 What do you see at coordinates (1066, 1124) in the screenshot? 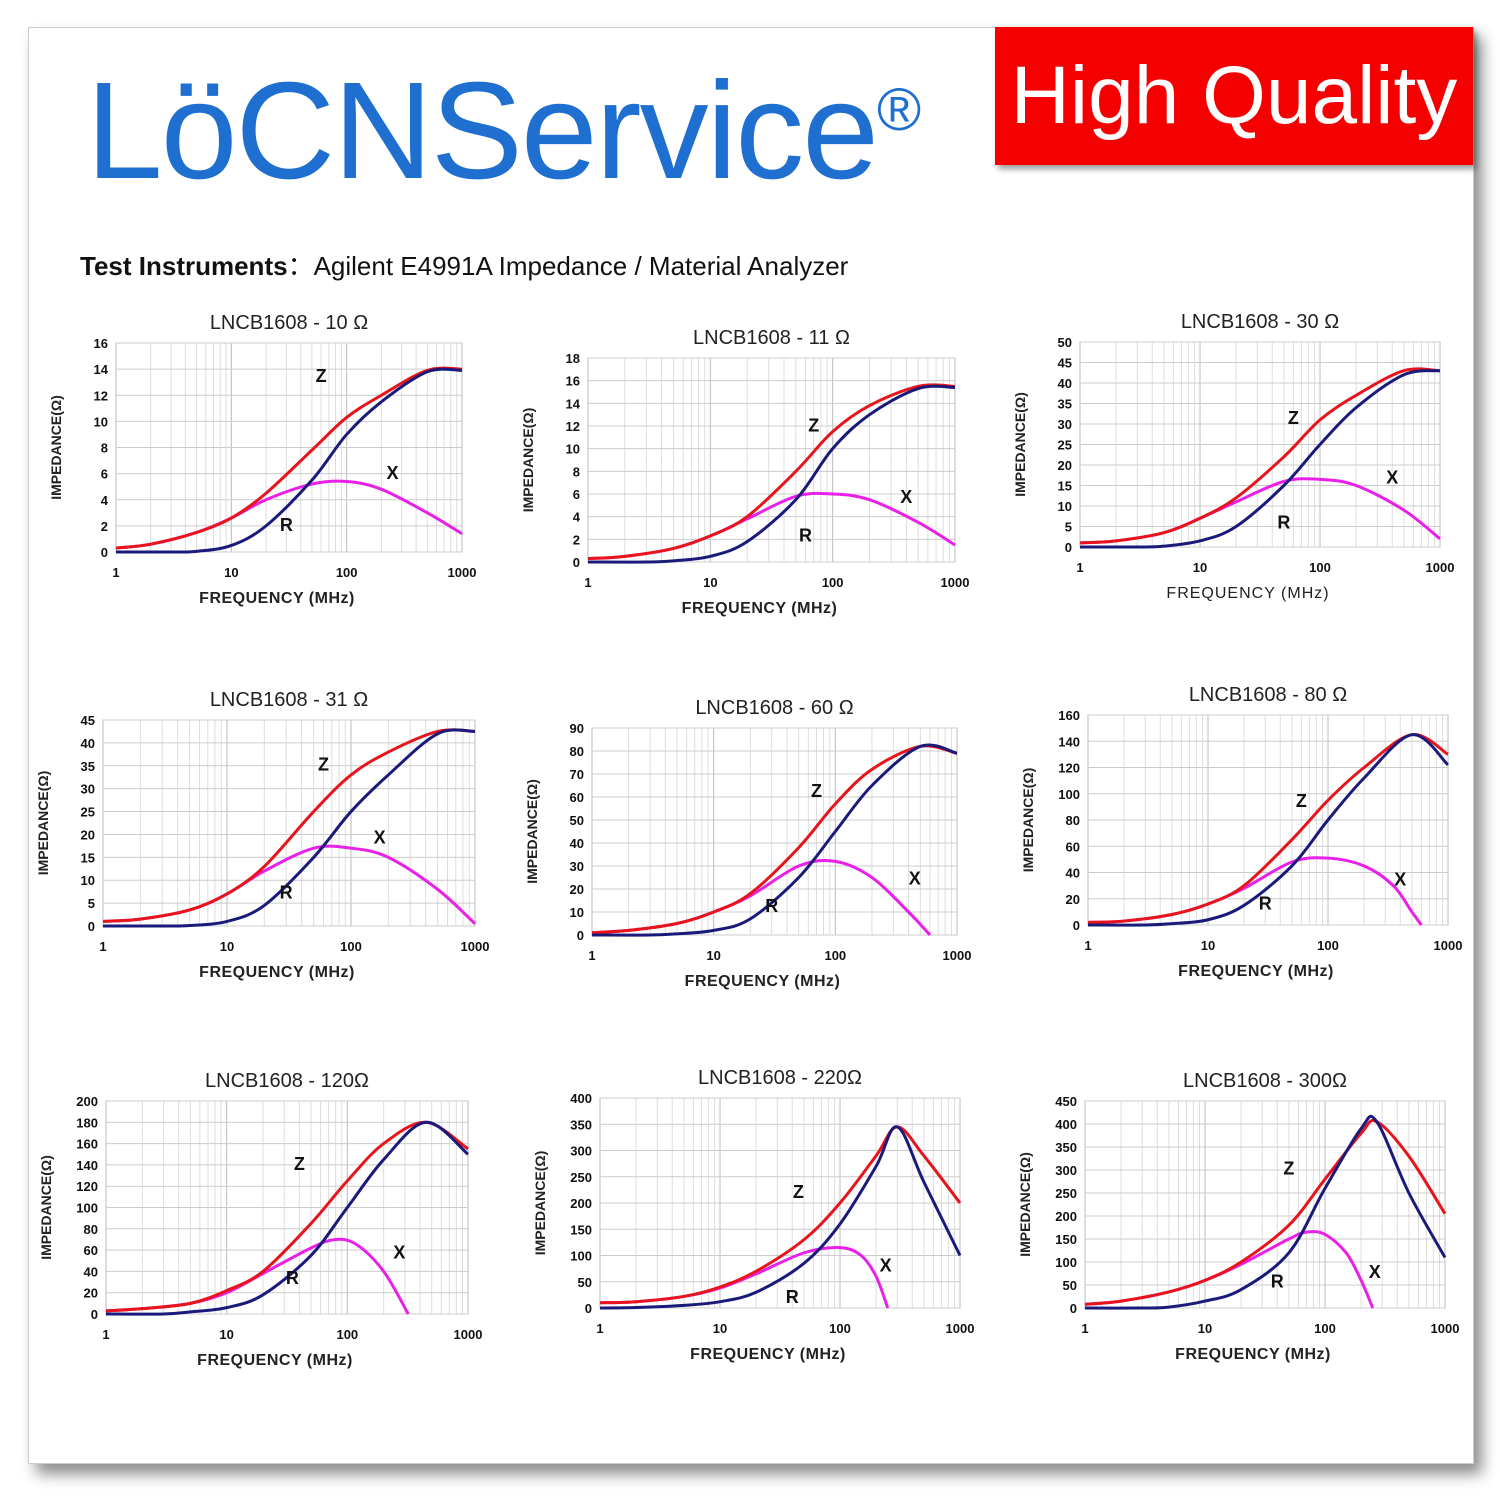
I see `y-tick-label: 400` at bounding box center [1066, 1124].